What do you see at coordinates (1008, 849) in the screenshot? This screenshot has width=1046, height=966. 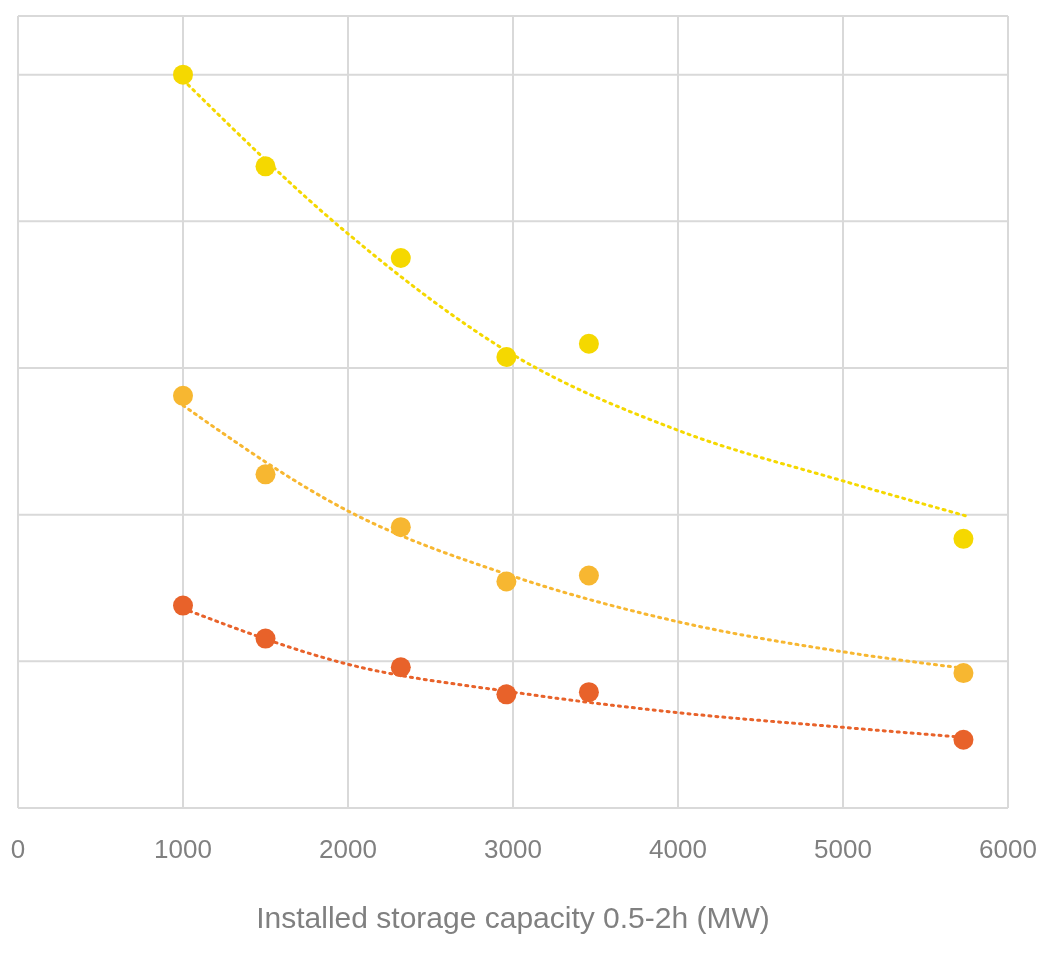 I see `x-tick-label: 6000` at bounding box center [1008, 849].